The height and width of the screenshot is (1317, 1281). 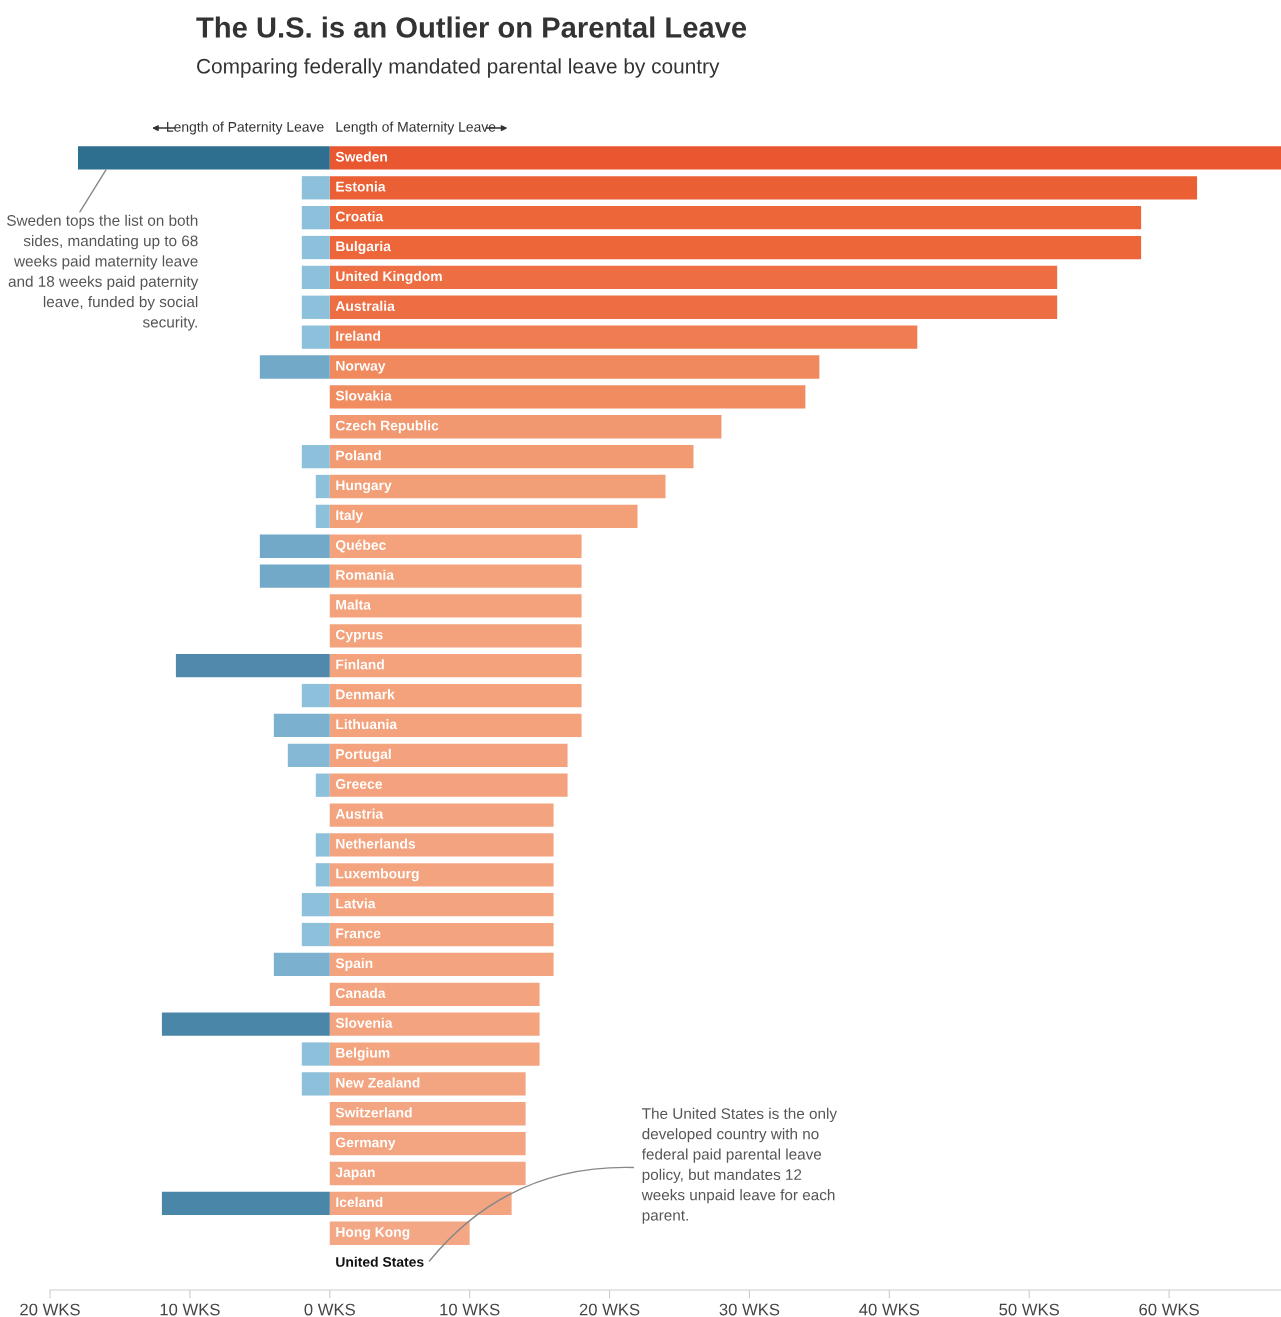 What do you see at coordinates (354, 964) in the screenshot?
I see `y-tick-label: Spain` at bounding box center [354, 964].